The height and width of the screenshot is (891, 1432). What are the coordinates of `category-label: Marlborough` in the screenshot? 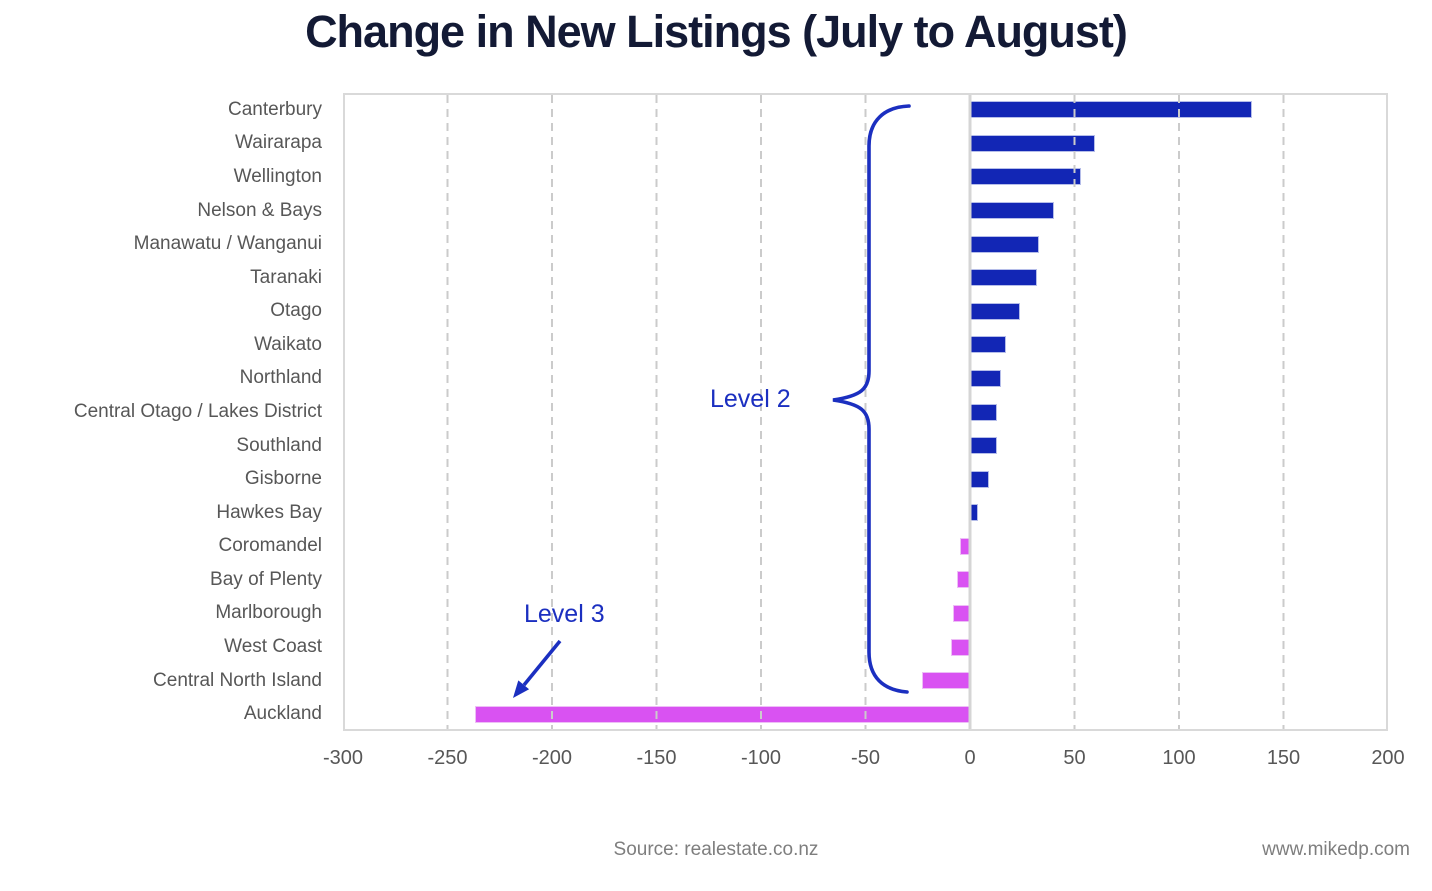 It's located at (268, 613).